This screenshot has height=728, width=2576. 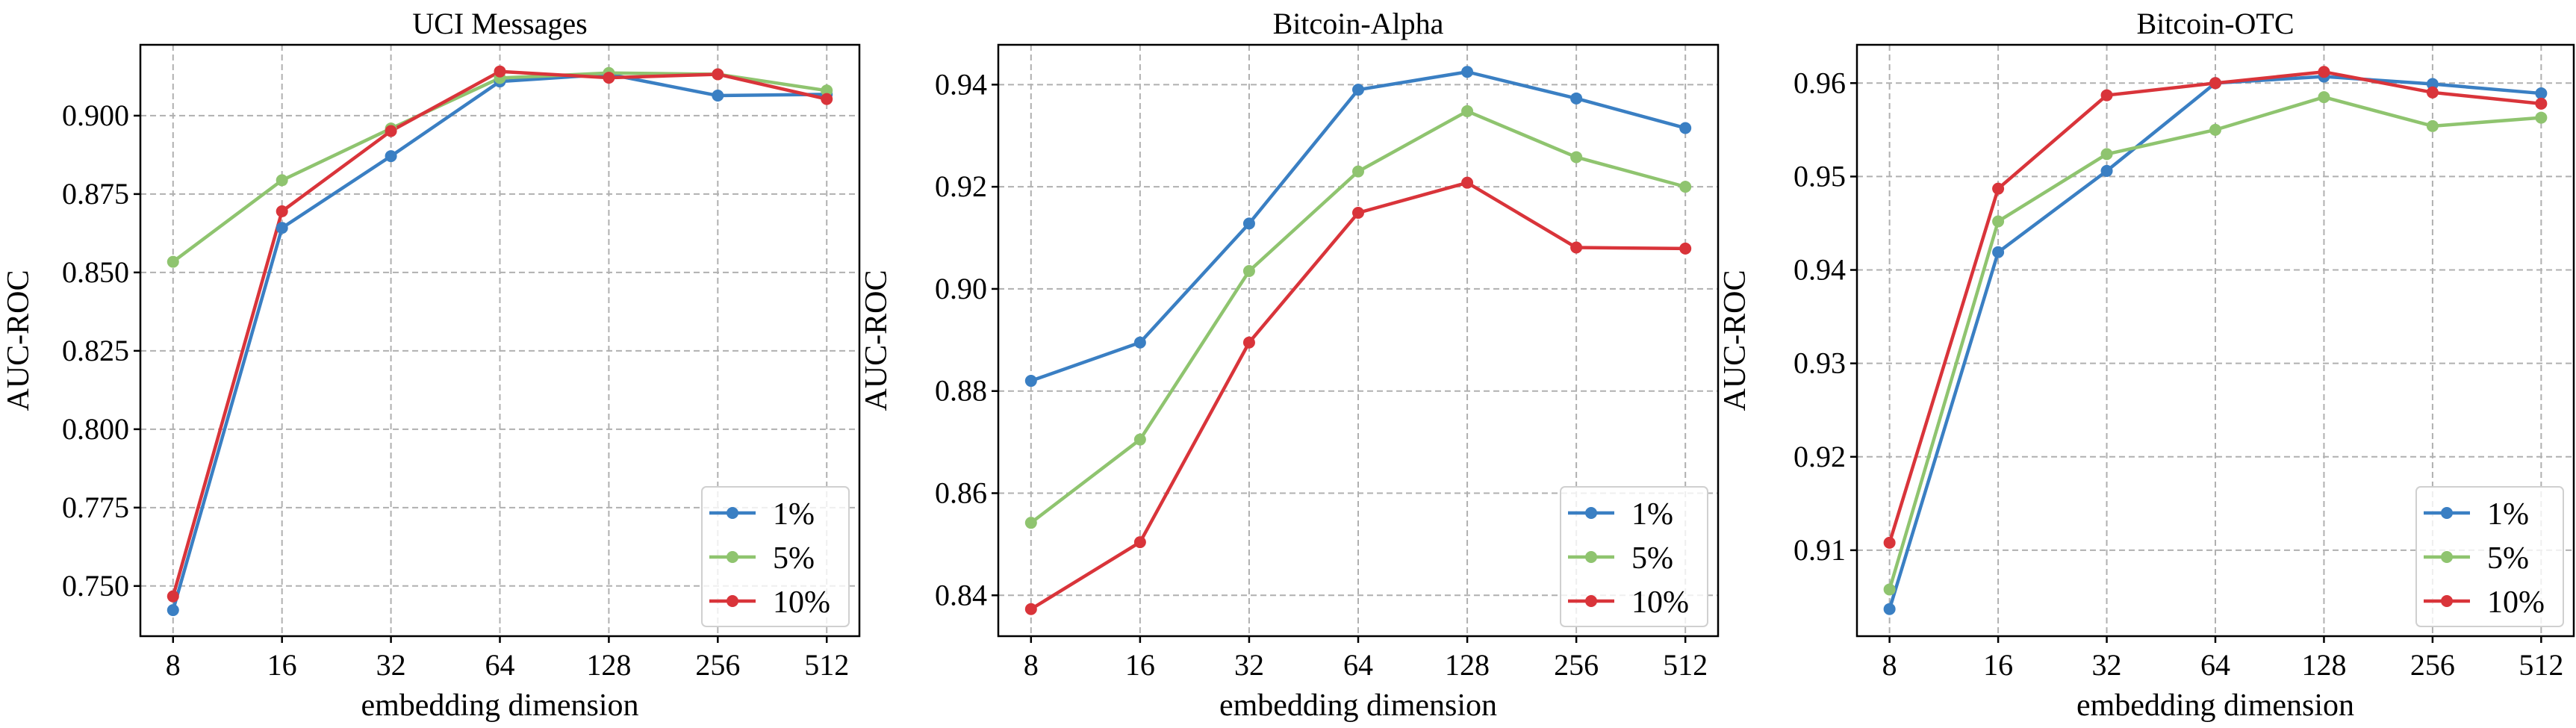 What do you see at coordinates (2215, 23) in the screenshot?
I see `chart-title: Bitcoin-OTC` at bounding box center [2215, 23].